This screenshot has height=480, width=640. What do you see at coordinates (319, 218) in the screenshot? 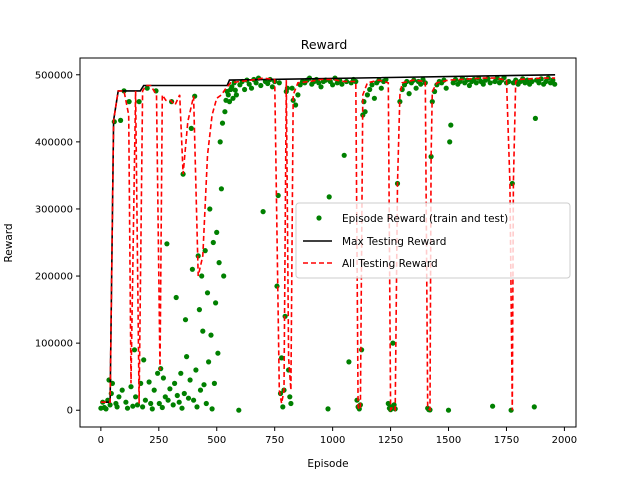
I see `legend-marker-episode` at bounding box center [319, 218].